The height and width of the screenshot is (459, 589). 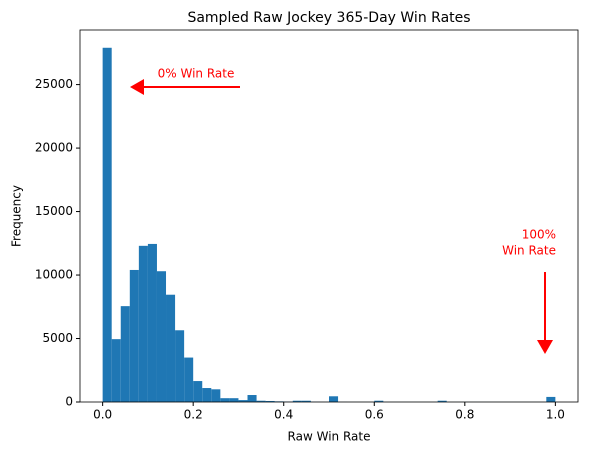 What do you see at coordinates (328, 18) in the screenshot?
I see `chart-title: Sampled Raw Jockey 365-Day Win Rates` at bounding box center [328, 18].